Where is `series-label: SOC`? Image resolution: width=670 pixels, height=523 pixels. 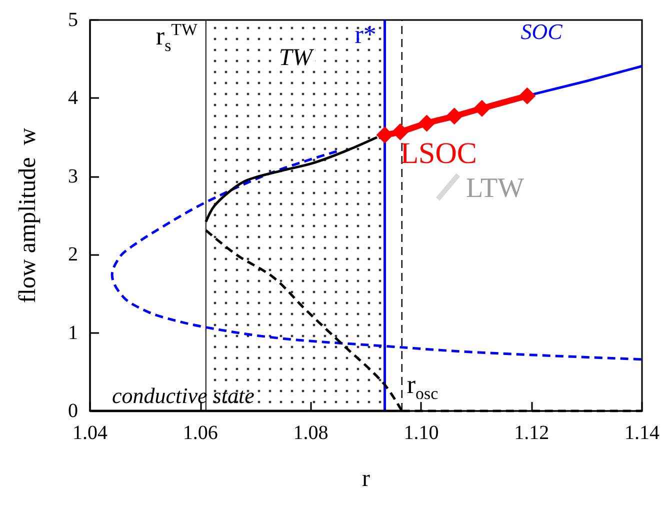
series-label: SOC is located at coordinates (541, 31).